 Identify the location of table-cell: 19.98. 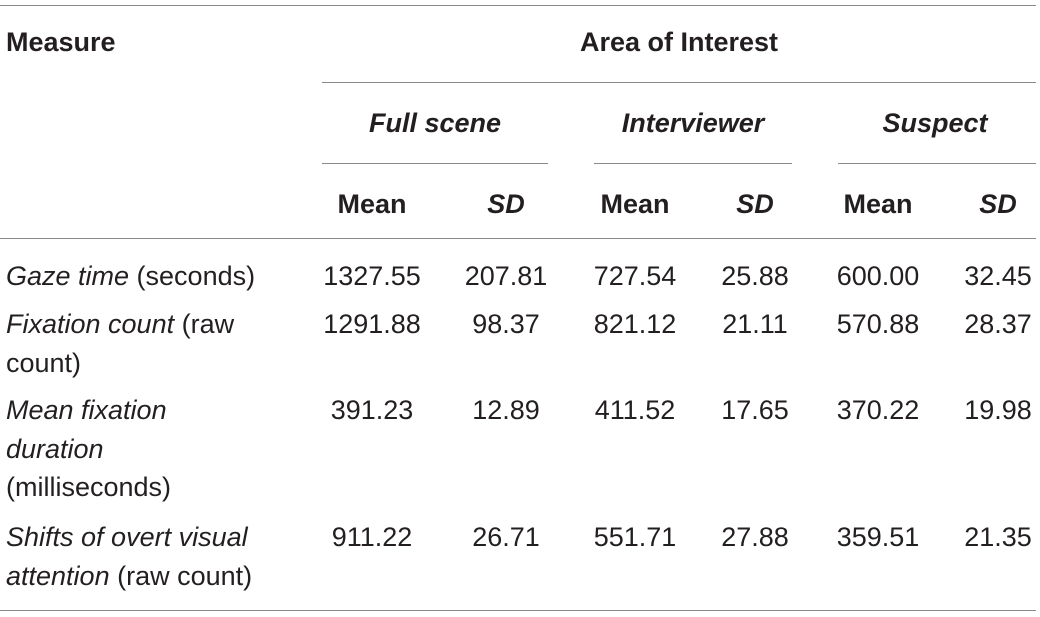
(998, 410).